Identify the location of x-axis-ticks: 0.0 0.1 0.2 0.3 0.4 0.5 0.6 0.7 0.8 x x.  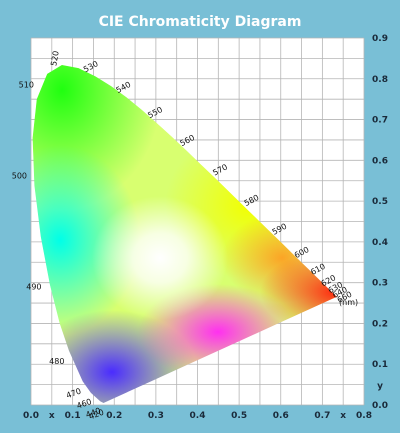
(197, 416).